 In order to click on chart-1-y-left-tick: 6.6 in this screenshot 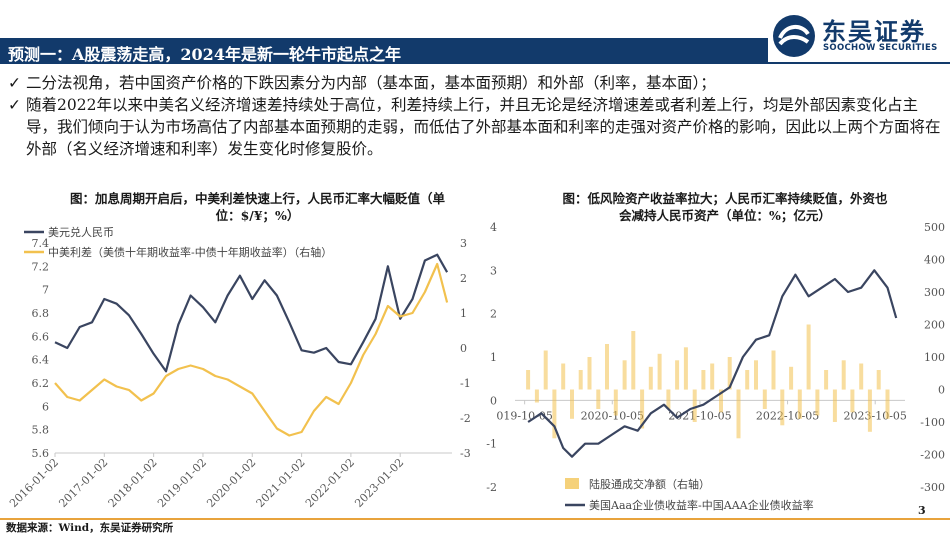, I will do `click(41, 336)`.